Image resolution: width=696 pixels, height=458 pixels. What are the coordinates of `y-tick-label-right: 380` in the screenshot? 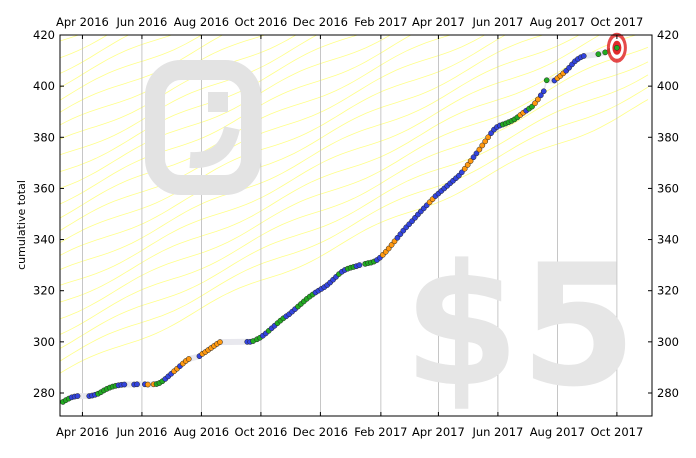 It's located at (668, 137).